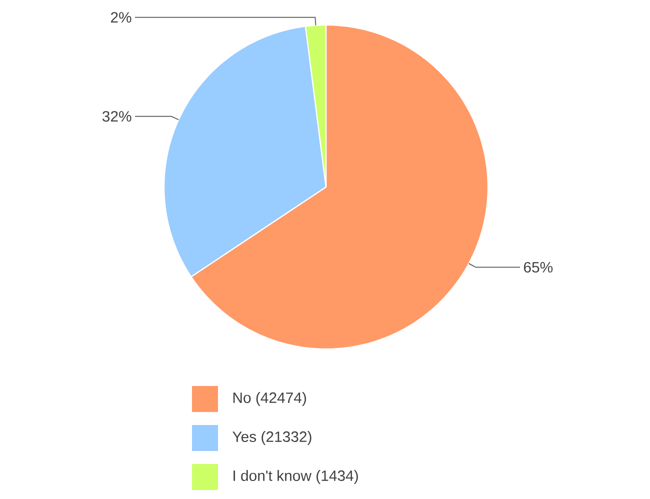 Image resolution: width=650 pixels, height=499 pixels. I want to click on legend-label: No (42474), so click(269, 399).